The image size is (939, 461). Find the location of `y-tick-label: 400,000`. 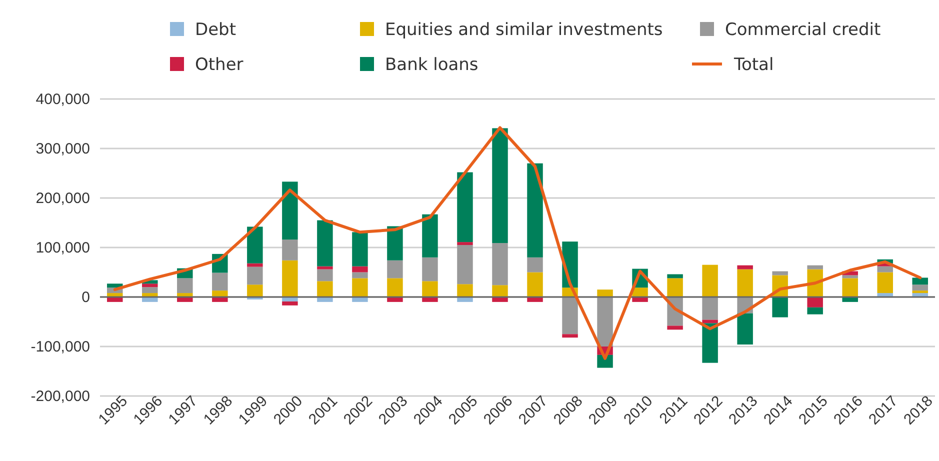

y-tick-label: 400,000 is located at coordinates (63, 99).